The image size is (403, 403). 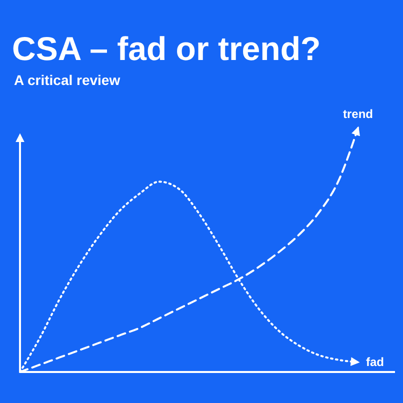 What do you see at coordinates (166, 48) in the screenshot?
I see `chart-title: CSA – fad or trend?` at bounding box center [166, 48].